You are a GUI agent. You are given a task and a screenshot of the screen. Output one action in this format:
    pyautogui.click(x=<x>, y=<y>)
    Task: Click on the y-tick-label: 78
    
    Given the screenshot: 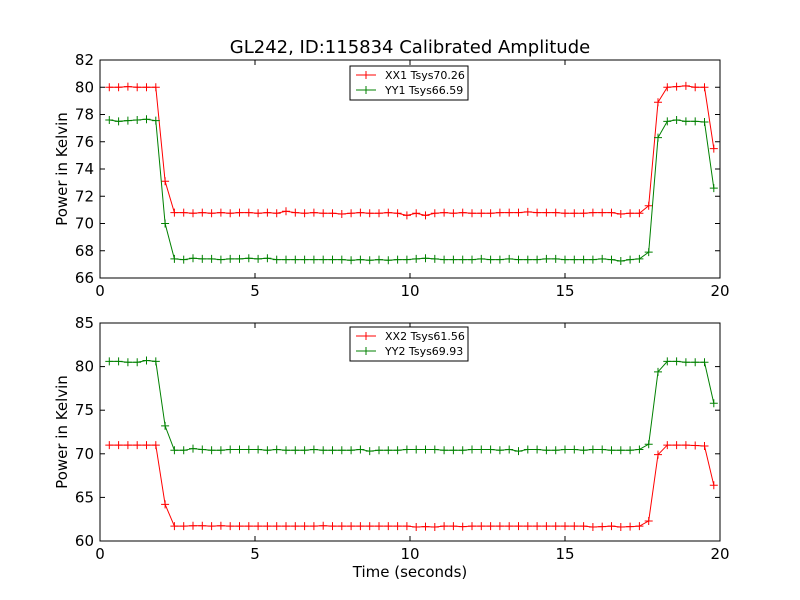 What is the action you would take?
    pyautogui.click(x=84, y=115)
    